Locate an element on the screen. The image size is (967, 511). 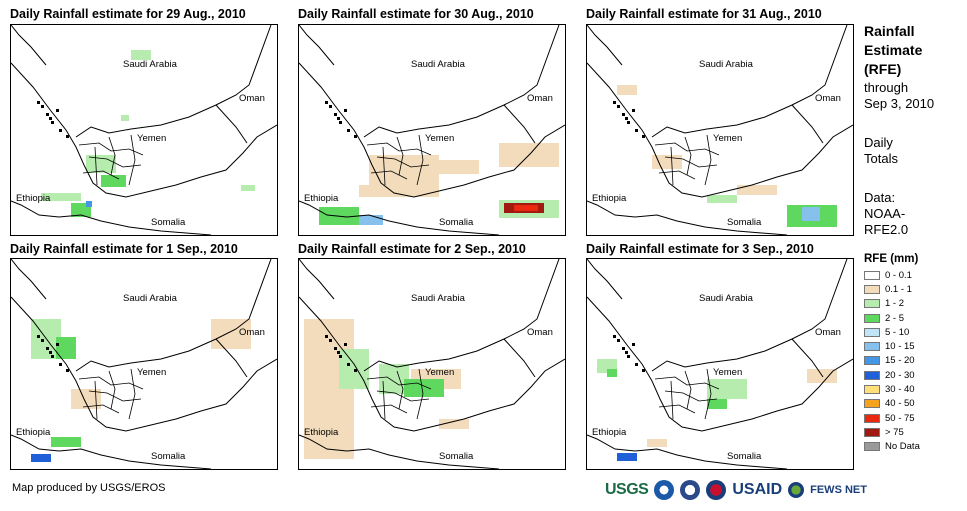
data-source: Data: NOAA- RFE2.0 is located at coordinates (886, 214).